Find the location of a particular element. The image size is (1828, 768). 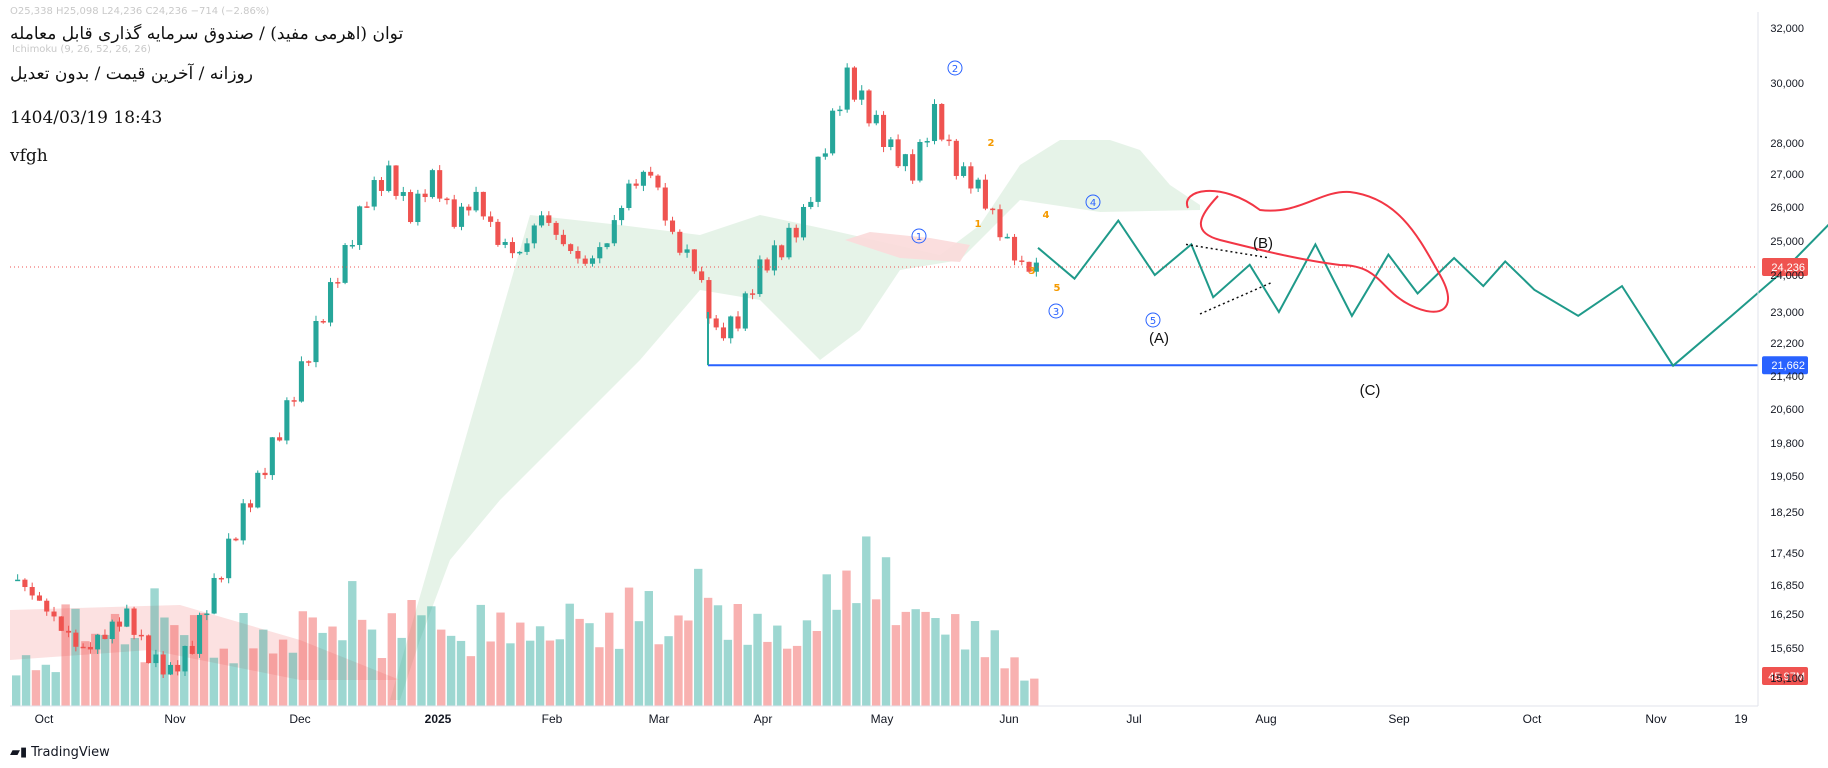

y-tick-label: 20,600 is located at coordinates (1787, 410).